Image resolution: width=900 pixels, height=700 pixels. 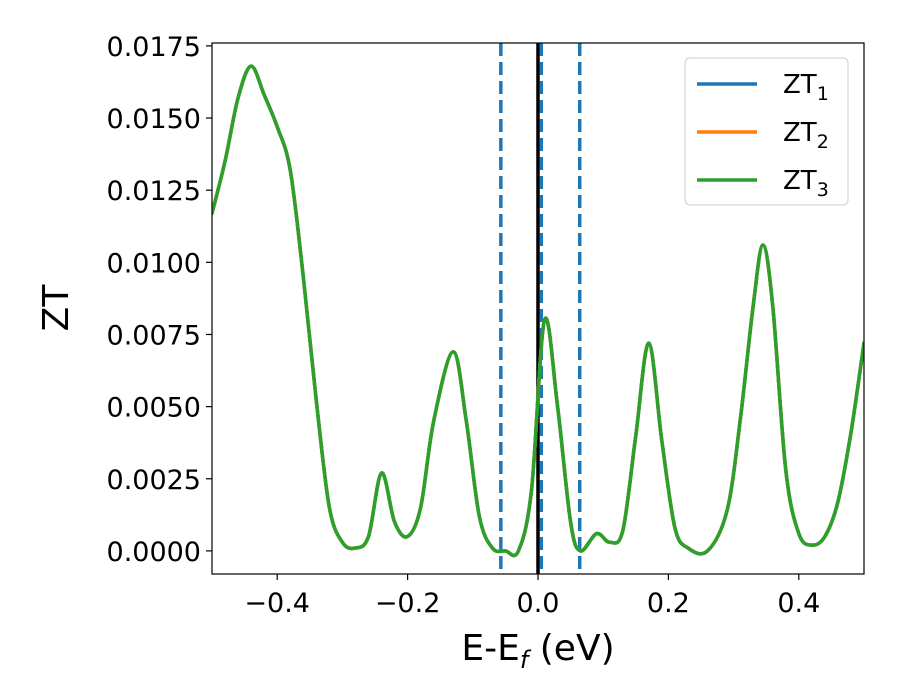 What do you see at coordinates (154, 263) in the screenshot?
I see `y-tick-label: 0.0100` at bounding box center [154, 263].